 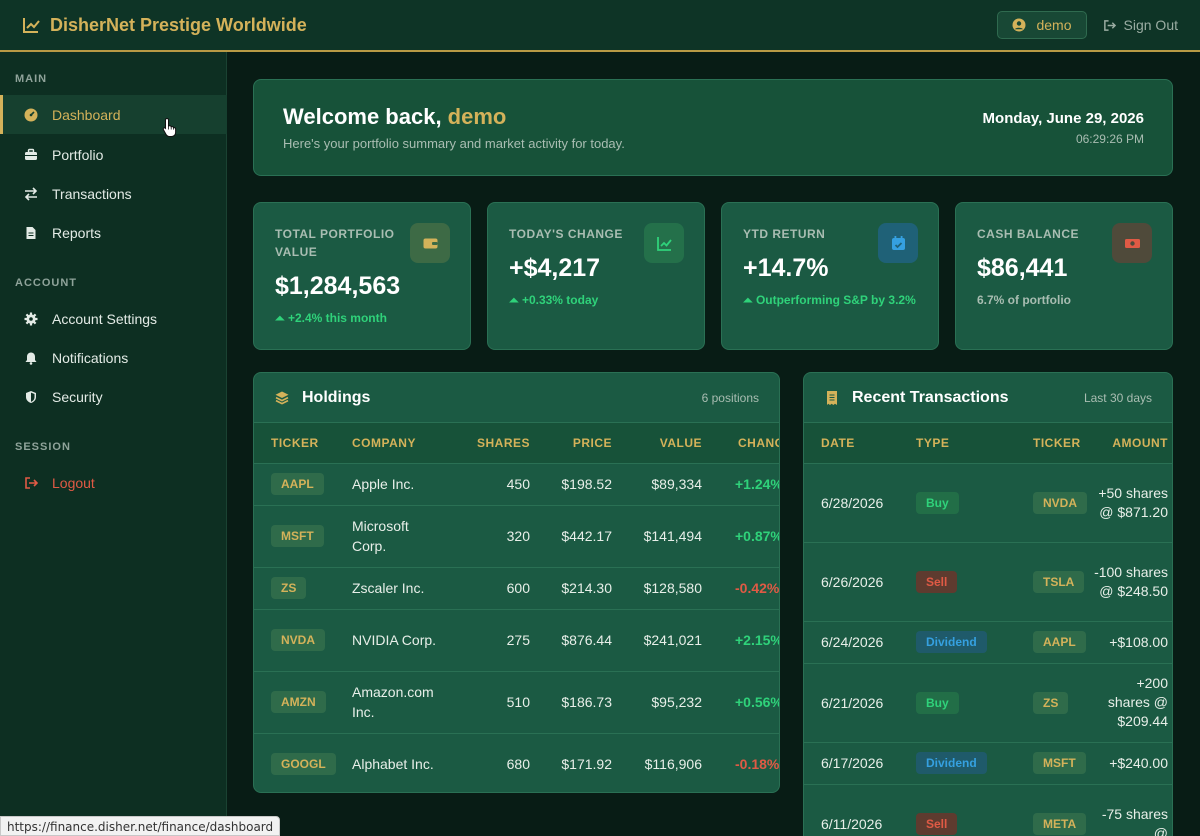 I want to click on table-row: NVDA NVIDIA Corp. 275 $876.44 $241,021 +2.15%, so click(x=516, y=640).